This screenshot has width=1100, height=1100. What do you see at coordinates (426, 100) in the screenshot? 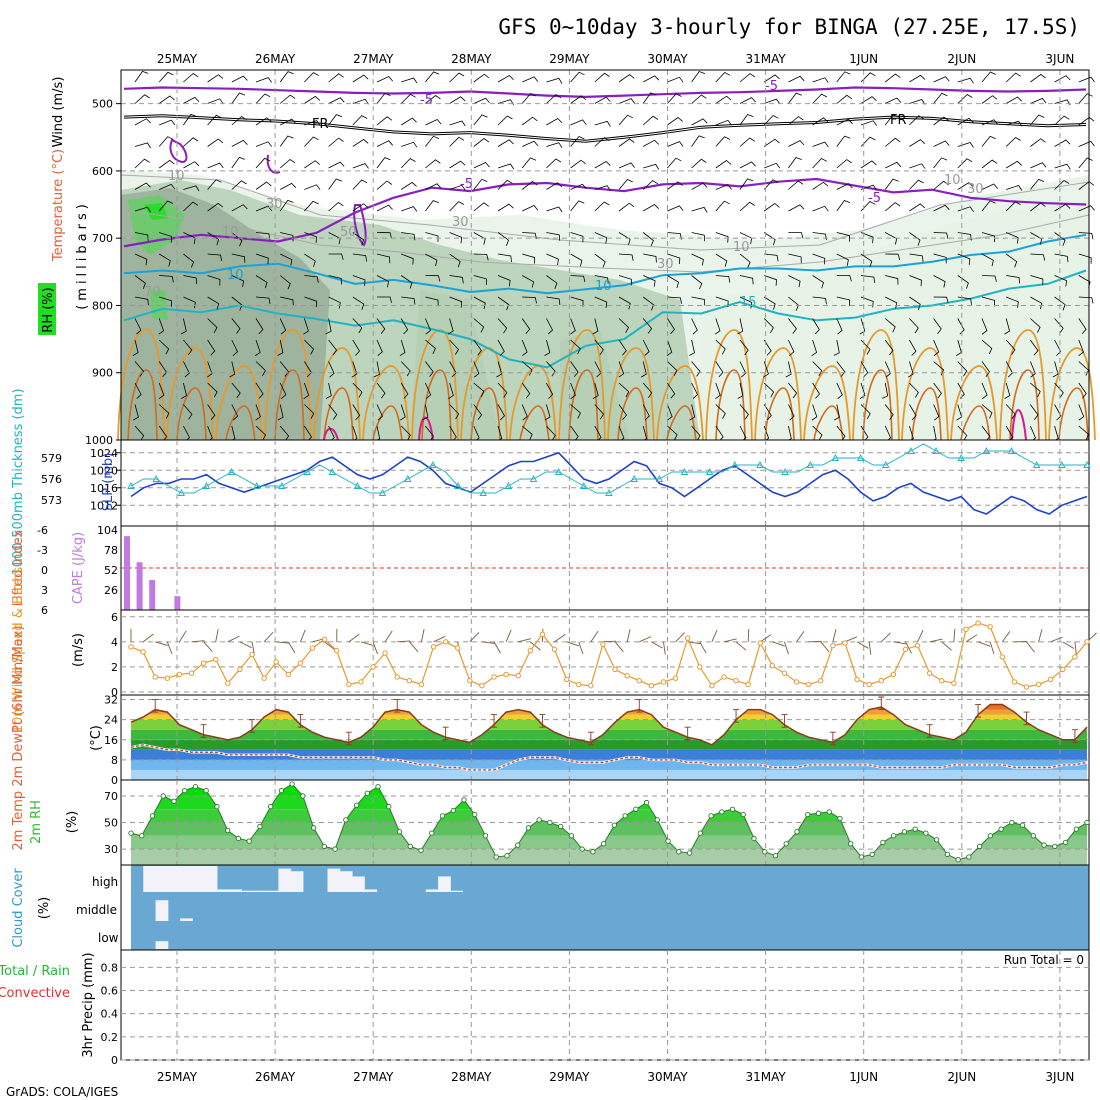
I see `contour-label: -5` at bounding box center [426, 100].